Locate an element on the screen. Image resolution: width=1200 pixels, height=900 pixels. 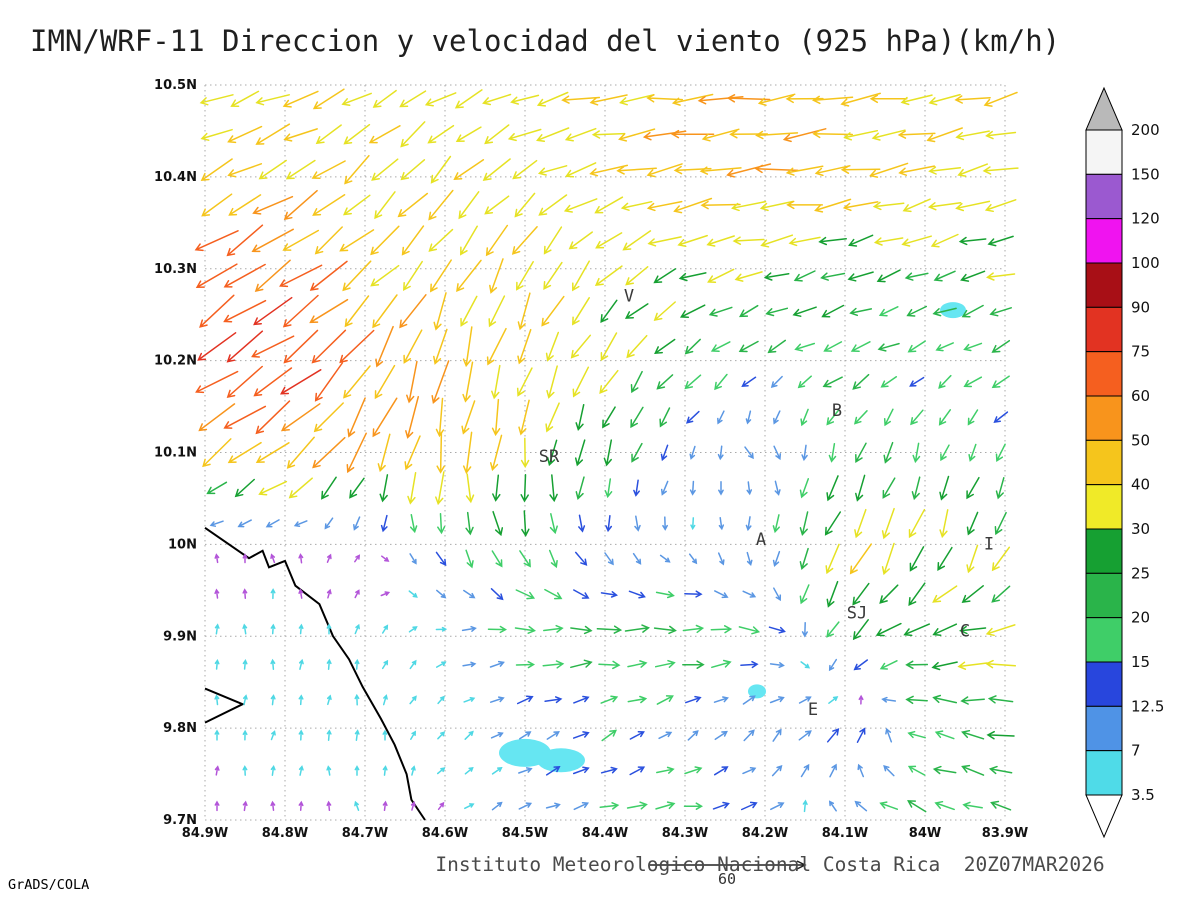
station-label: B is located at coordinates (837, 411).